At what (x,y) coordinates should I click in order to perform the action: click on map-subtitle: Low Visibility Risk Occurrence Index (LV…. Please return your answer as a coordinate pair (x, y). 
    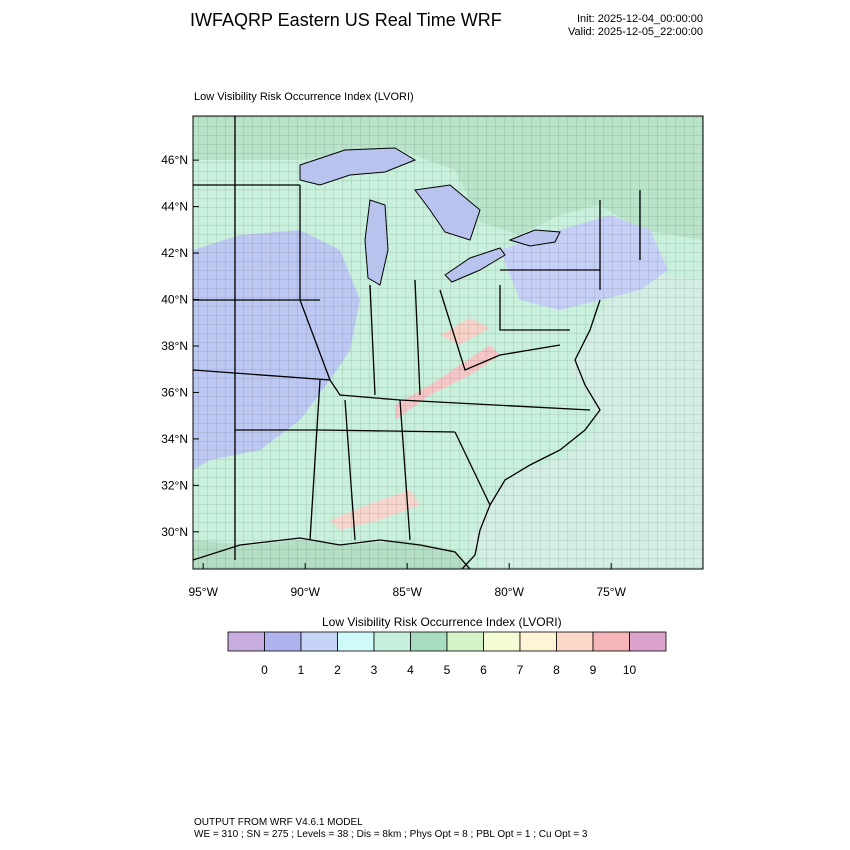
    Looking at the image, I should click on (304, 97).